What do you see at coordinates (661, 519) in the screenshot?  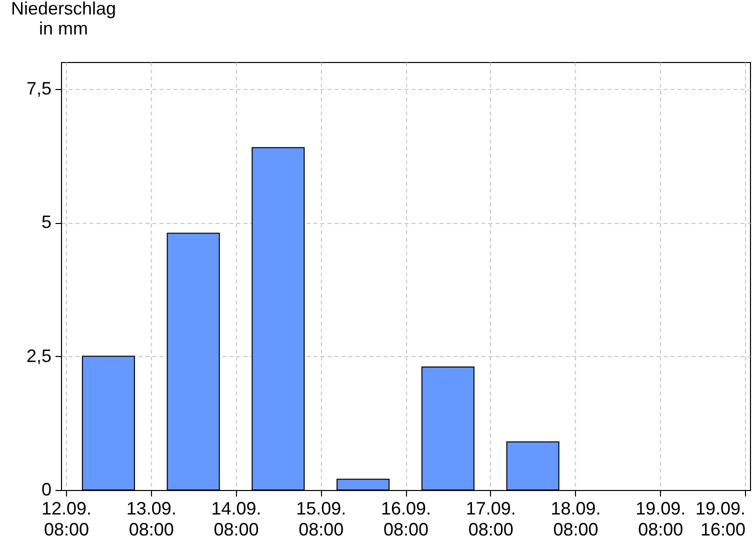 I see `x-tick-label: 19.09. 08:00` at bounding box center [661, 519].